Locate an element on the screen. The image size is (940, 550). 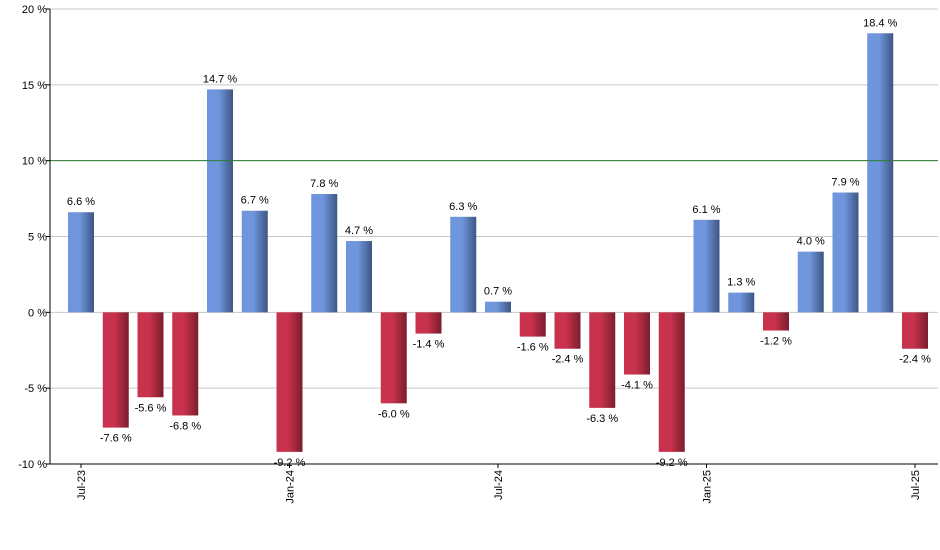
data-label-2024-03: 4.7 % is located at coordinates (359, 231).